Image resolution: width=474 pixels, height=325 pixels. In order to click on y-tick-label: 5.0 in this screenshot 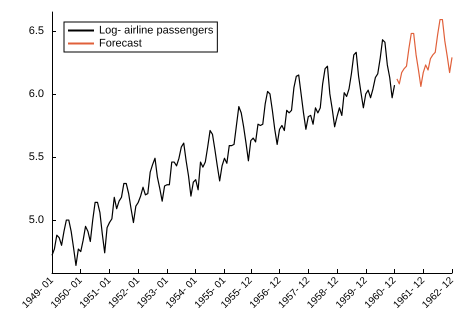, I will do `click(36, 220)`.